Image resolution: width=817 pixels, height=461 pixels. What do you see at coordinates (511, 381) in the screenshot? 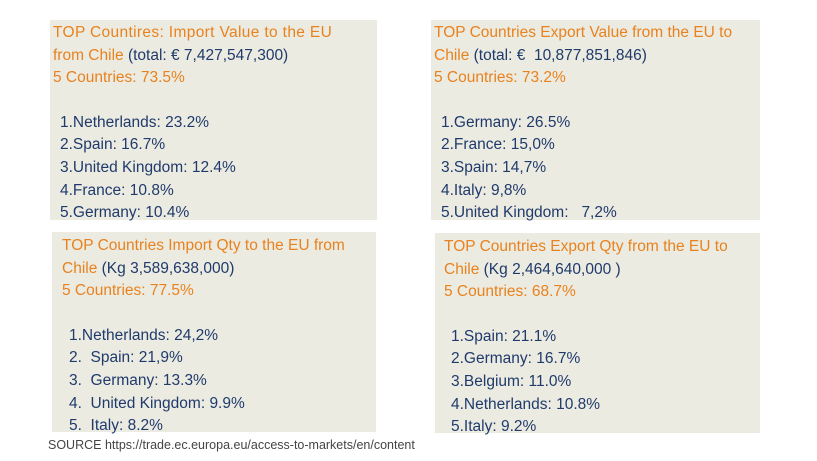
I see `list-item: 3.Belgium: 11.0%` at bounding box center [511, 381].